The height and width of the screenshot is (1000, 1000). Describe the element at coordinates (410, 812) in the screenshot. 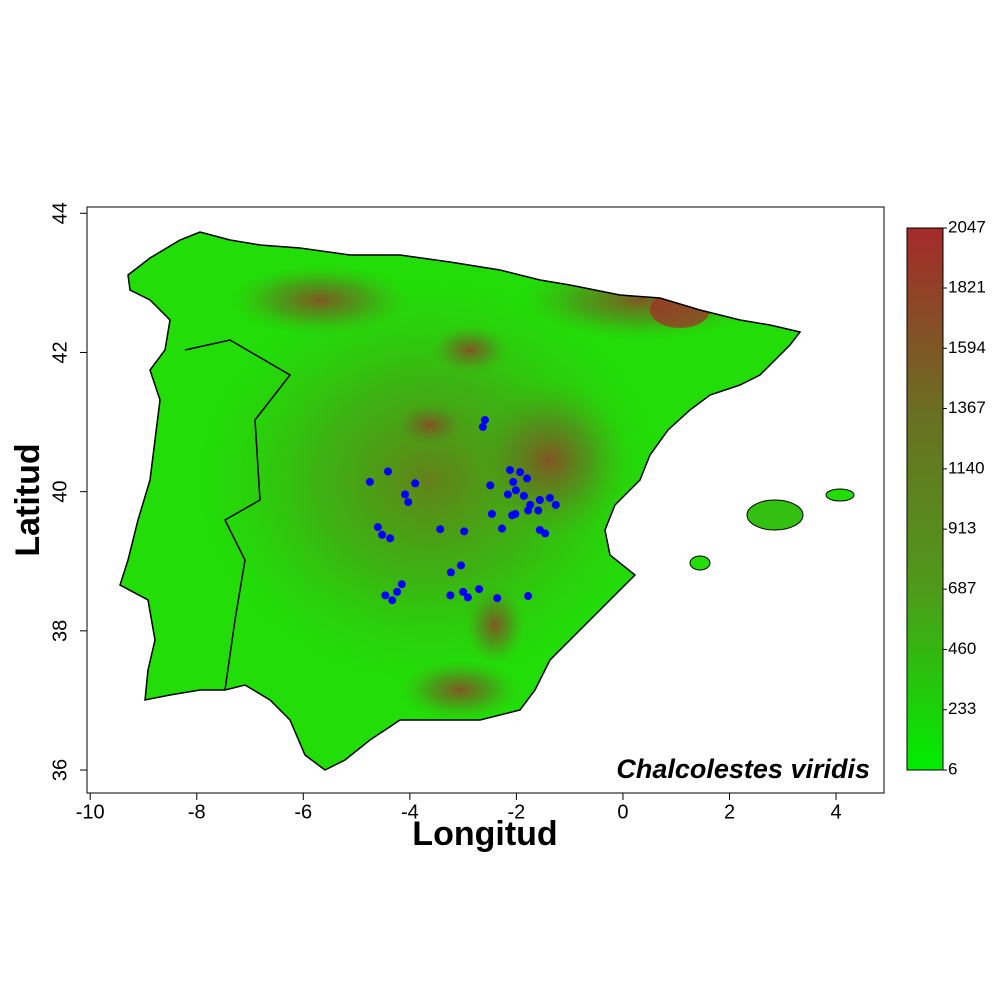

I see `x-tick-label: -4` at that location.